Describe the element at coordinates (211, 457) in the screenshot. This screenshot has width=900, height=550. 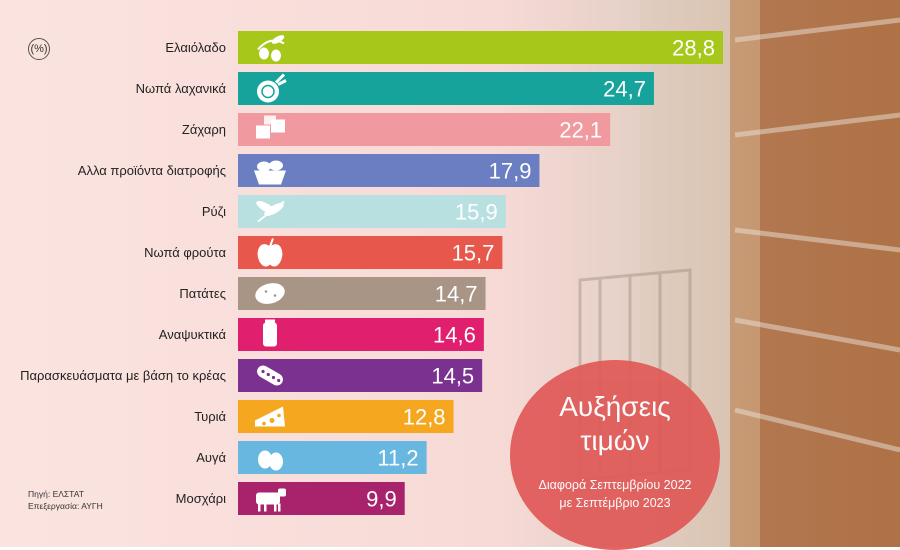
I see `category-label: Αυγά` at that location.